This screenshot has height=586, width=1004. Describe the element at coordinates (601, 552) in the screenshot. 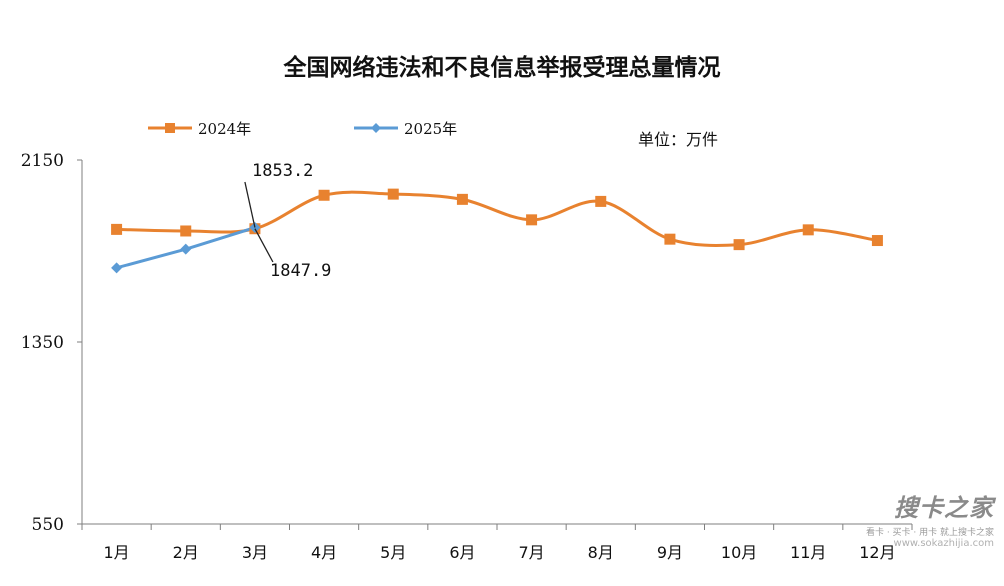

I see `x-tick-label: 8月` at that location.